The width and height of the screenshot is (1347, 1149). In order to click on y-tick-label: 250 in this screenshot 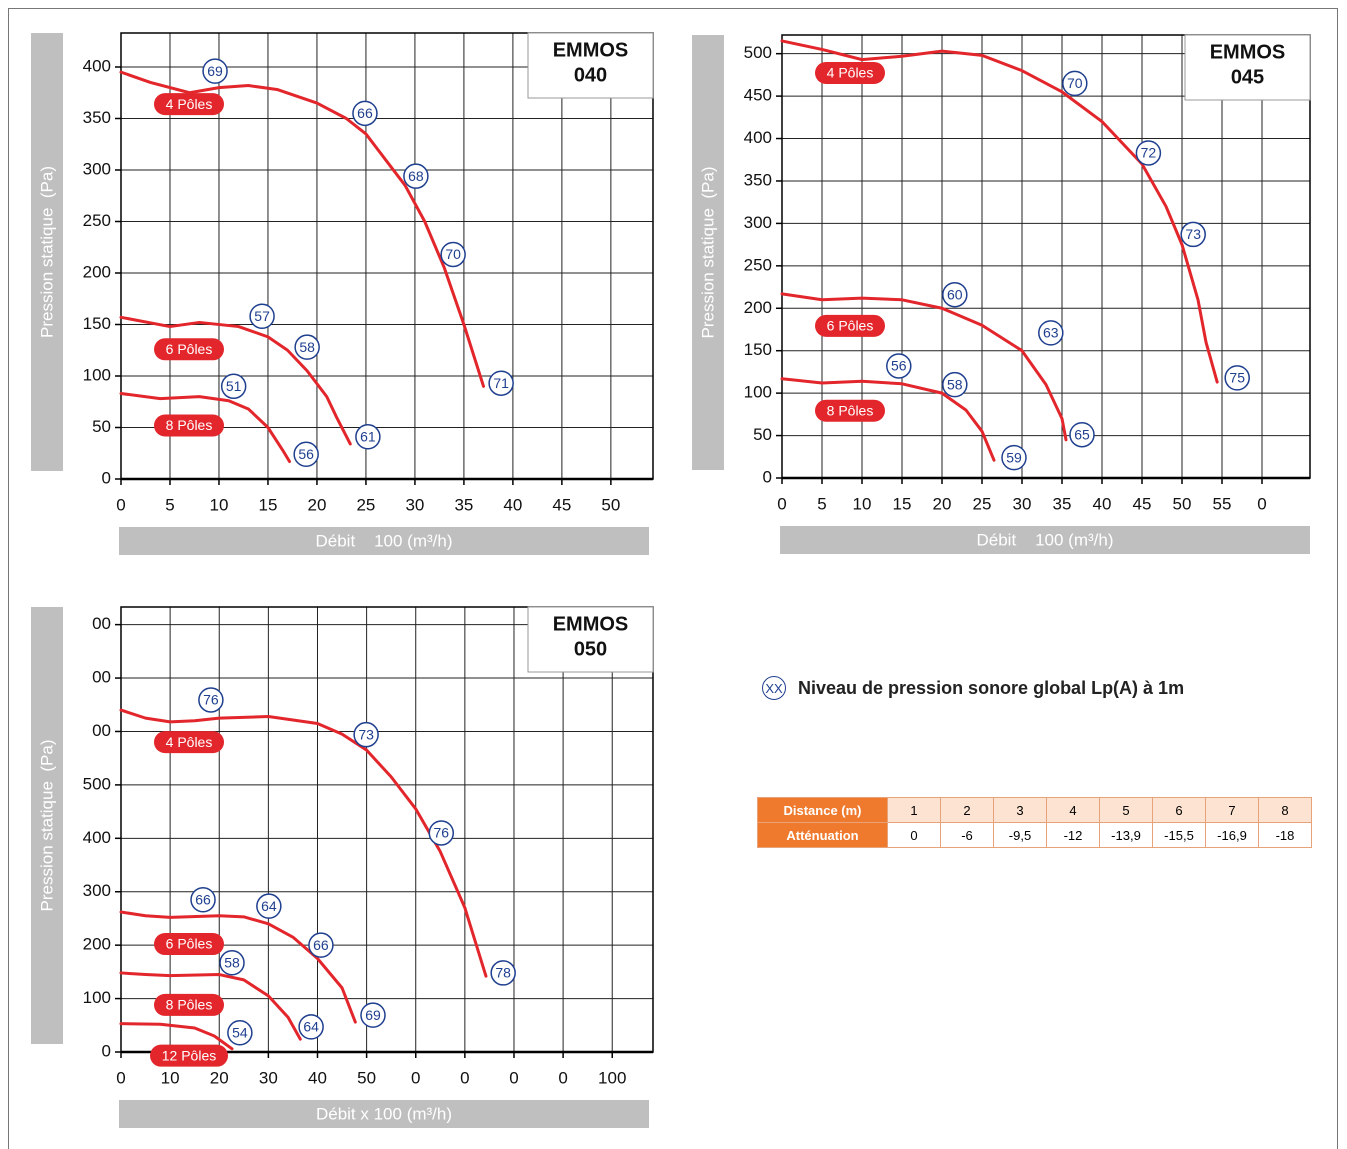, I will do `click(97, 220)`.